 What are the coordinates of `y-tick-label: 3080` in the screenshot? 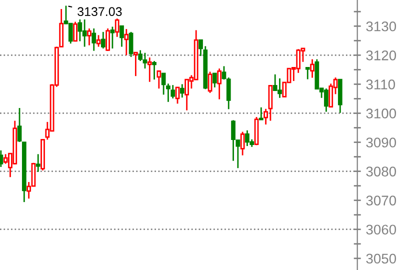 It's located at (381, 171).